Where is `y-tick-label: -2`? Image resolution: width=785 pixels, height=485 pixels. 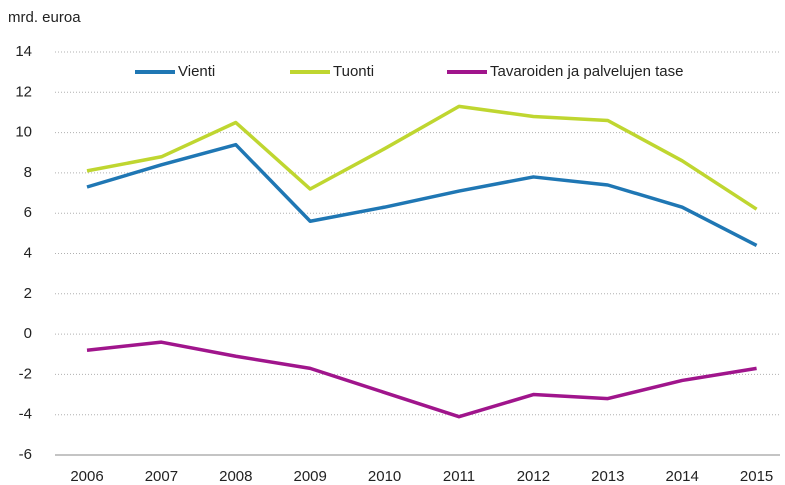
y-tick-label: -2 is located at coordinates (25, 373).